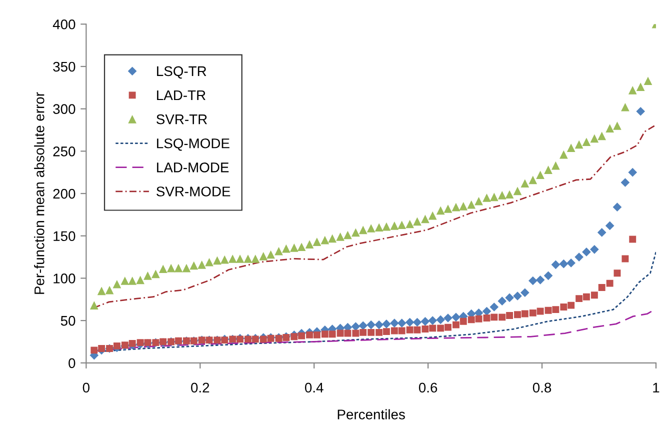  I want to click on legend-label: LSQ-MODE, so click(193, 144).